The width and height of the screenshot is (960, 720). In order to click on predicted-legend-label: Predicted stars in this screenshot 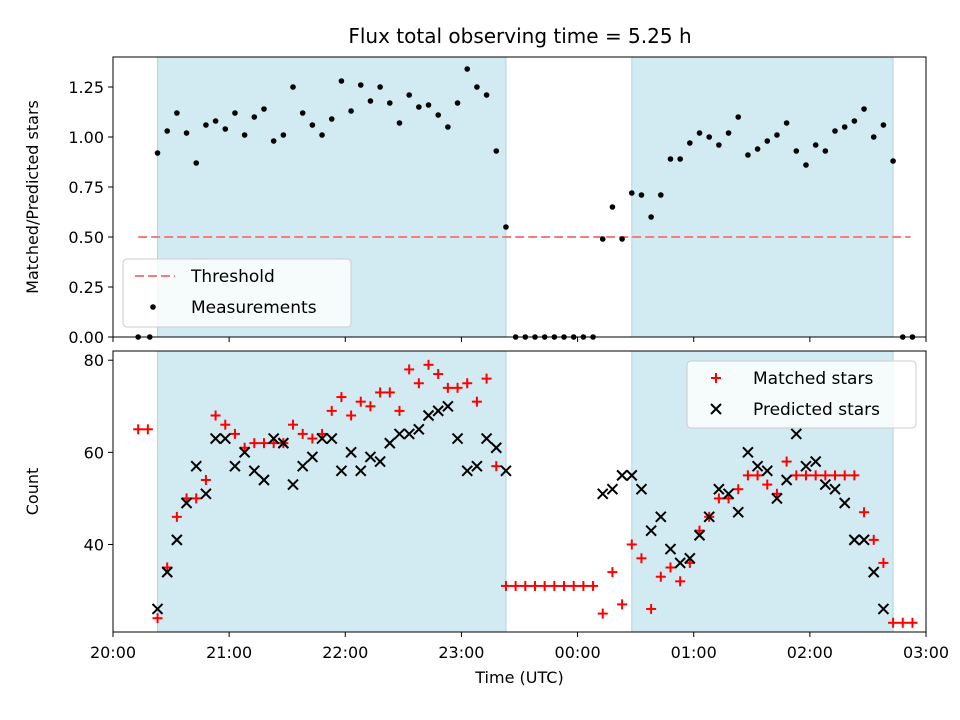, I will do `click(816, 410)`.